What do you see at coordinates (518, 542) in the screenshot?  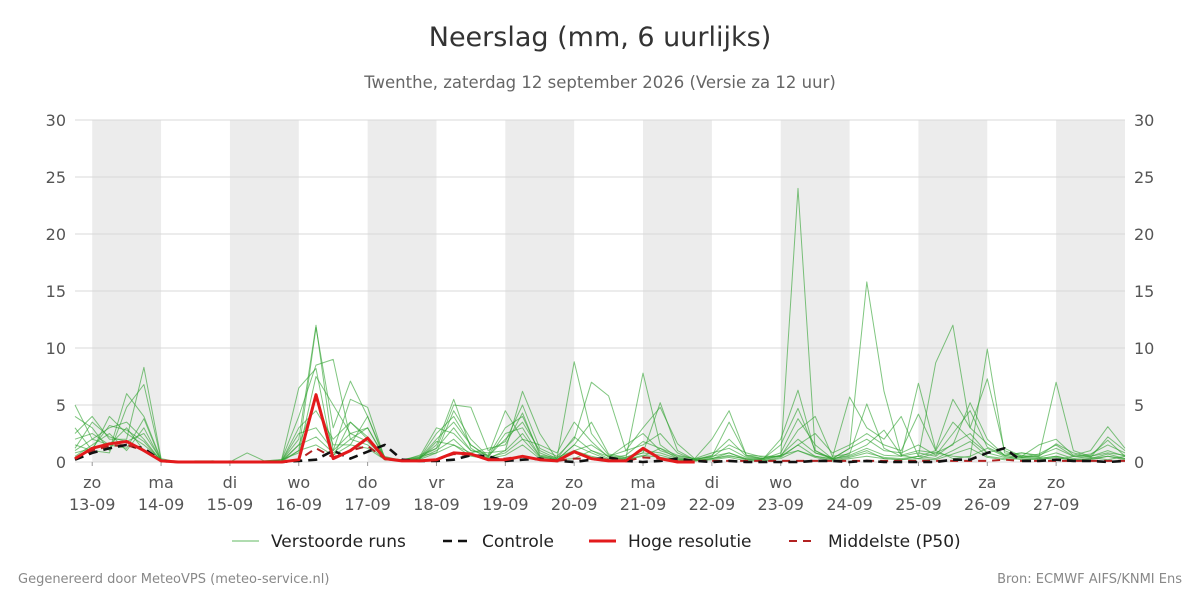 I see `legend-control-label: Controle` at bounding box center [518, 542].